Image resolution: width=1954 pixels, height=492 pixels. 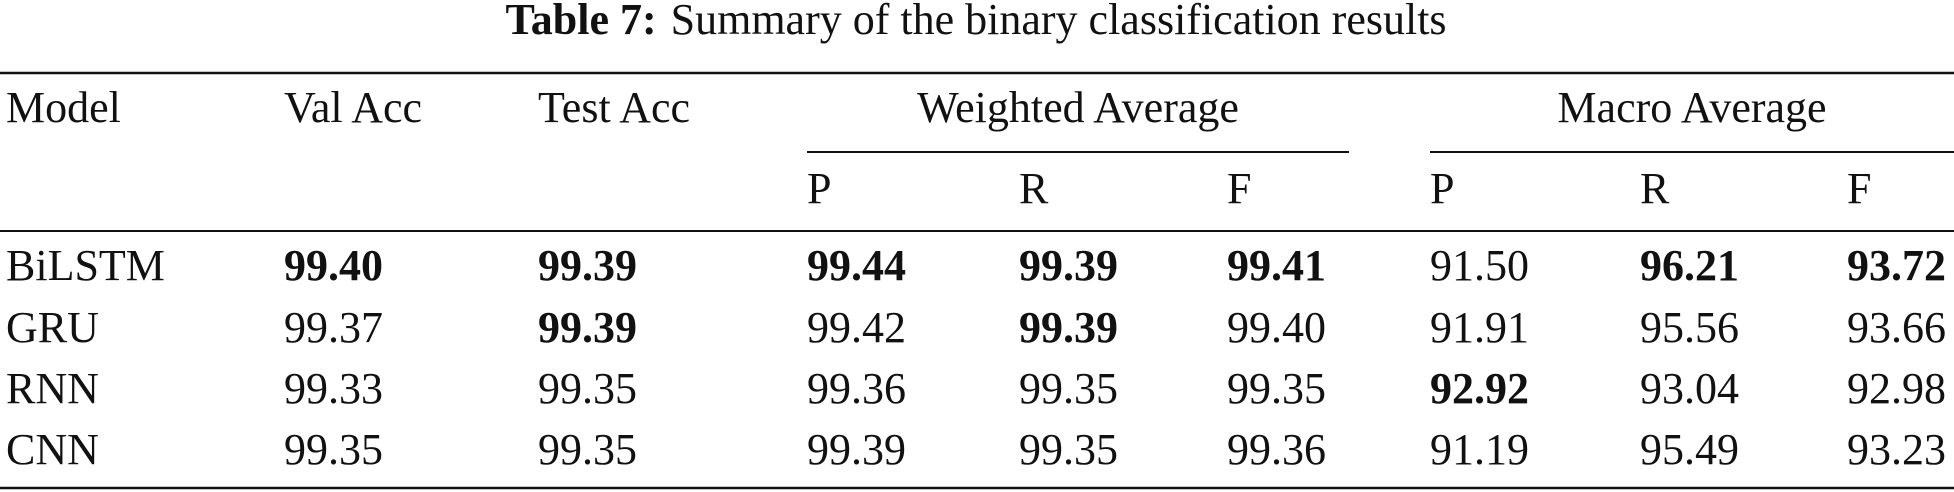 I want to click on row-label: BiLSTM, so click(x=85, y=265).